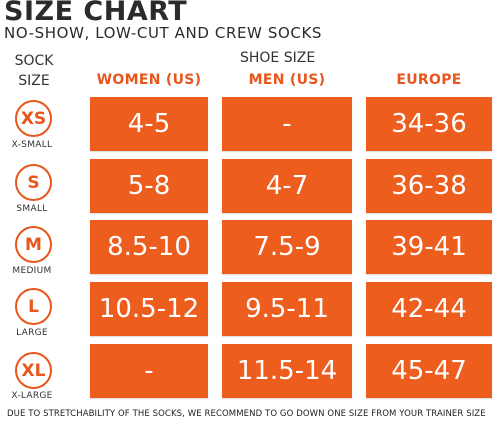 This screenshot has height=425, width=500. Describe the element at coordinates (149, 80) in the screenshot. I see `column-header-women: WOMEN (US)` at that location.